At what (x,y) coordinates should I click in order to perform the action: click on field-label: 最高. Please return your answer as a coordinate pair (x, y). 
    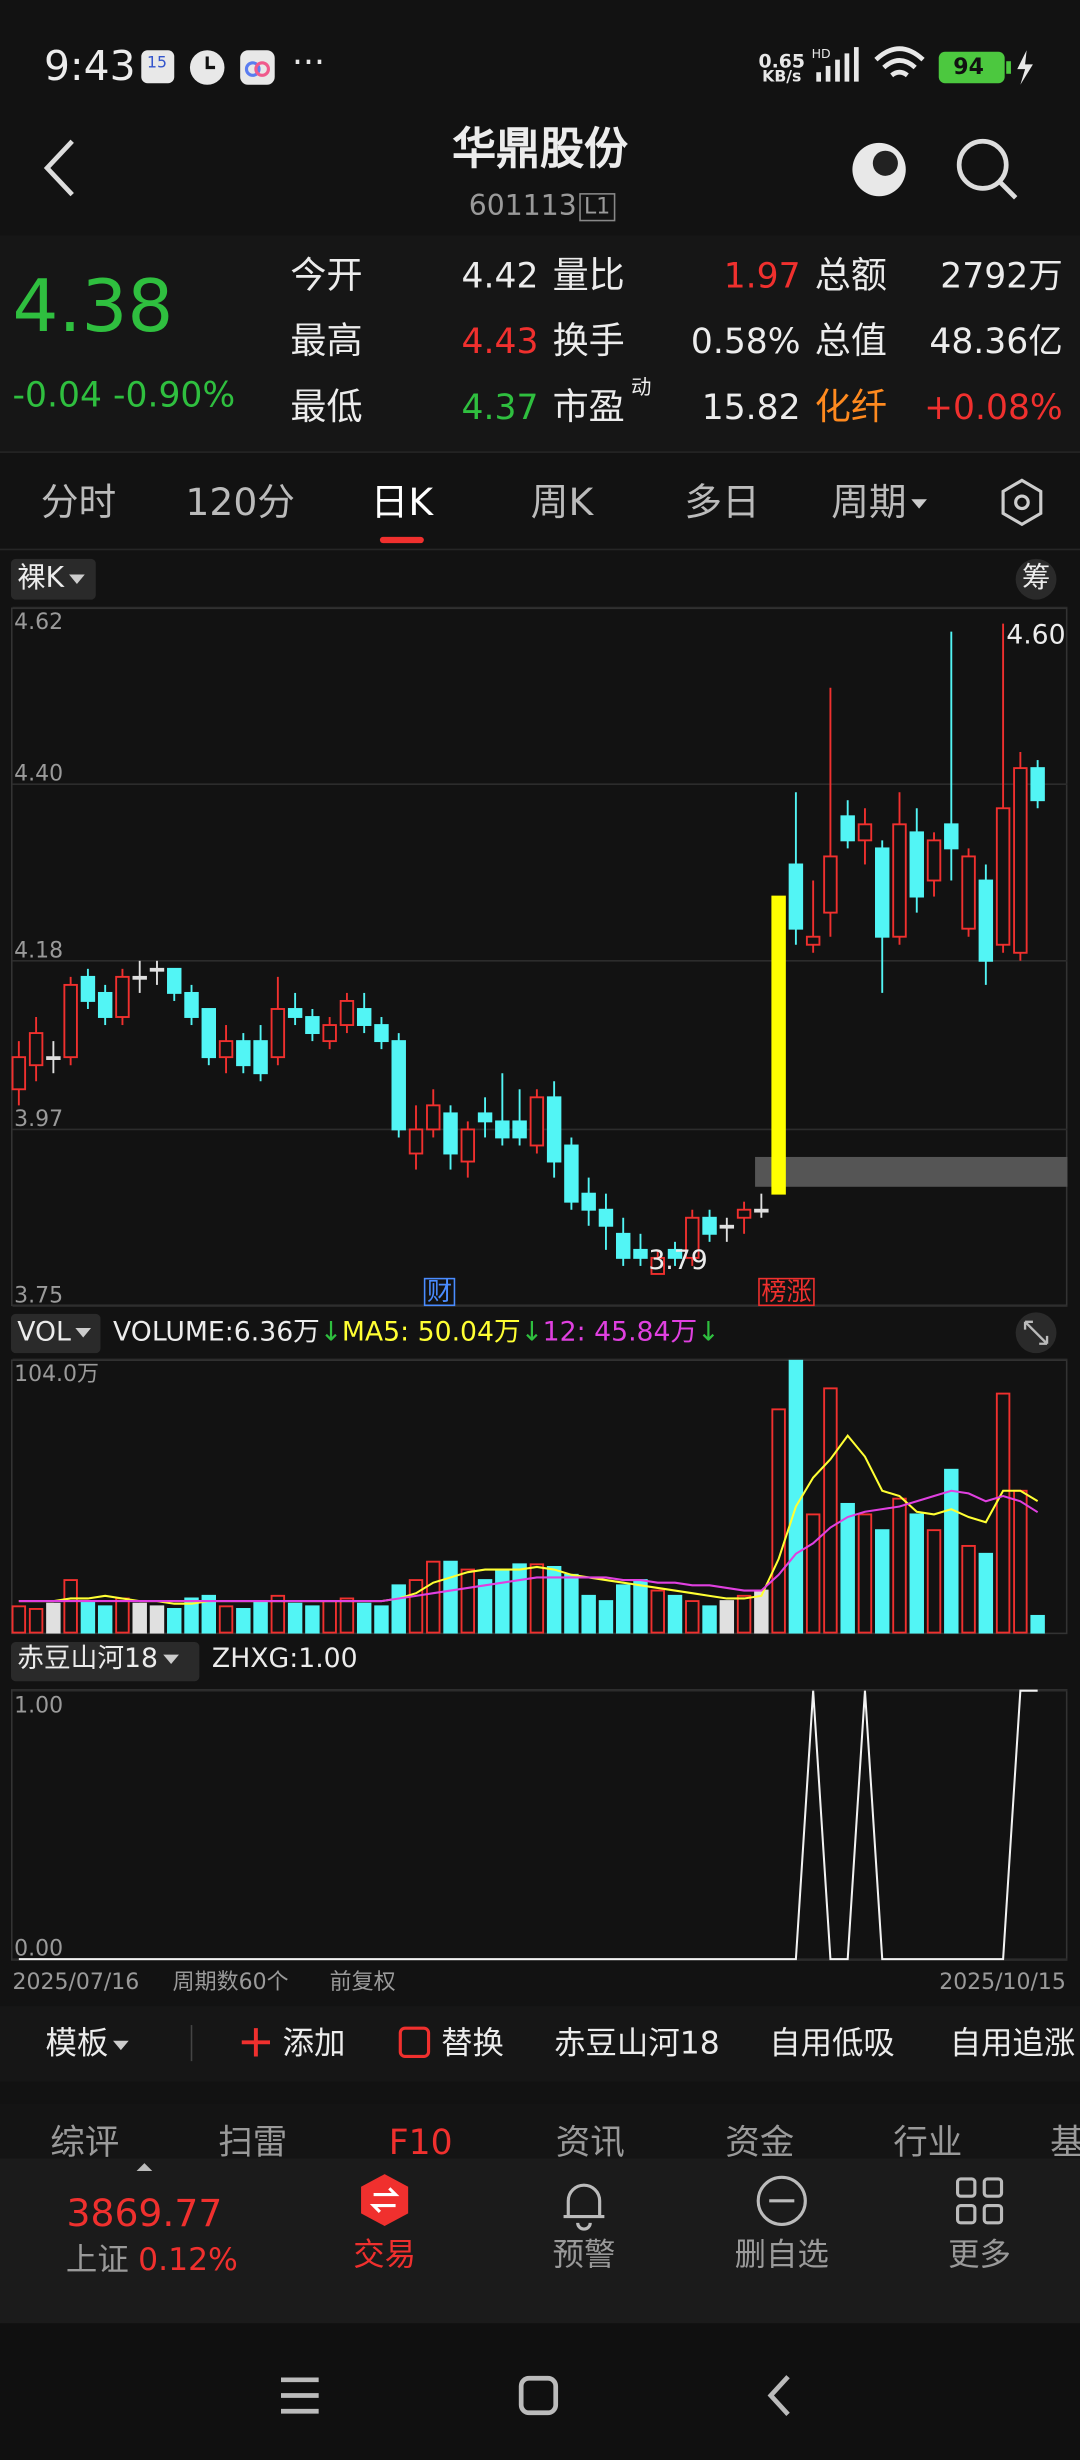
    Looking at the image, I should click on (326, 342).